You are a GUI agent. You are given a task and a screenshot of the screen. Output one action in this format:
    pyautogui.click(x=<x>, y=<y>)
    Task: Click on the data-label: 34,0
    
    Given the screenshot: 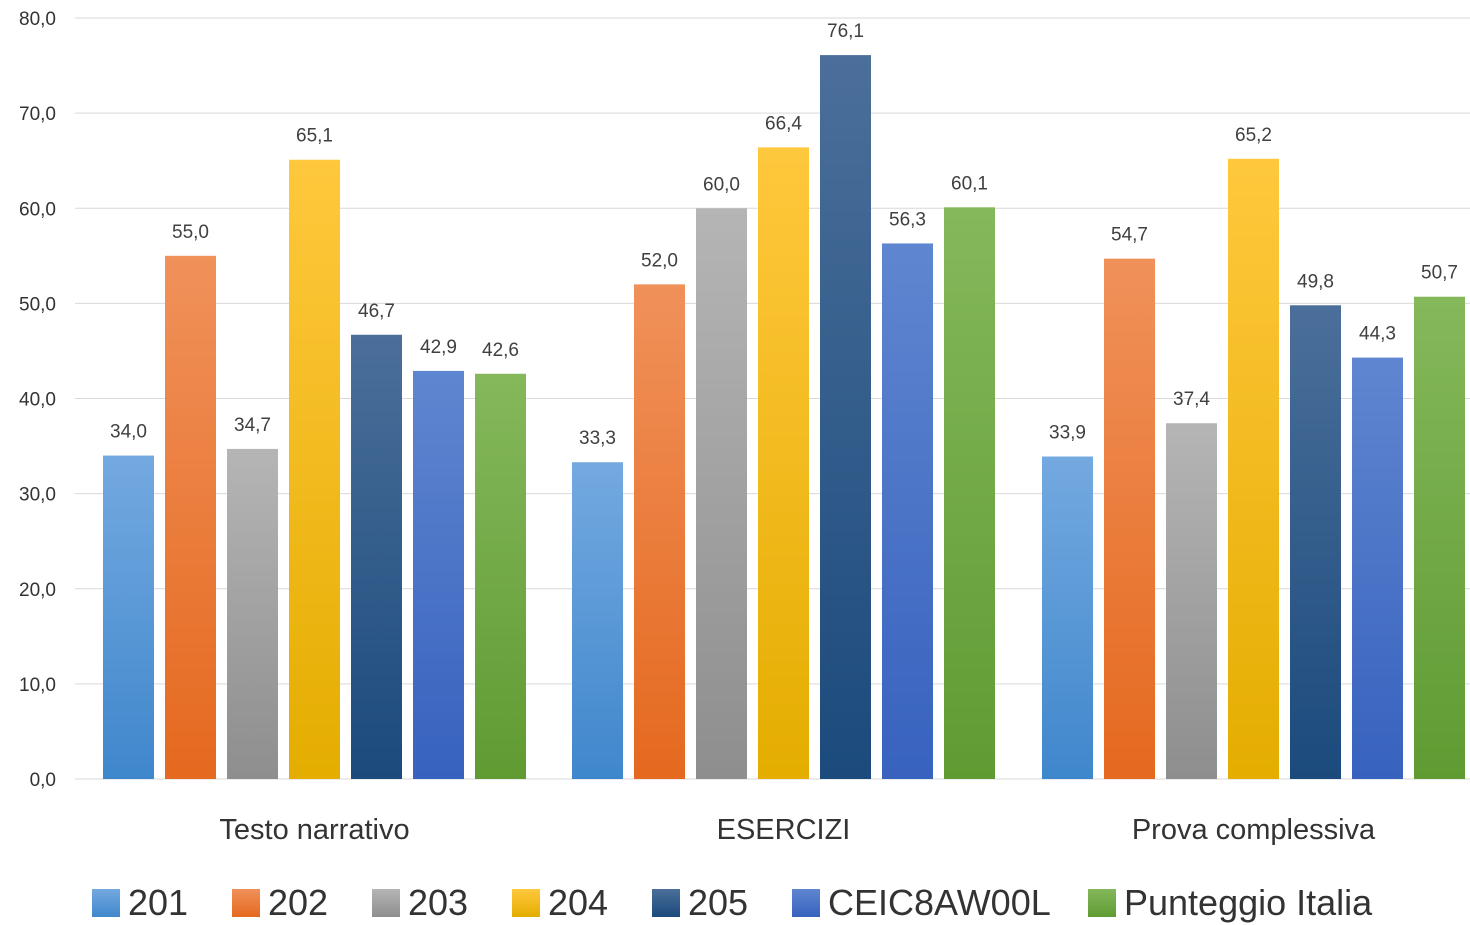 What is the action you would take?
    pyautogui.click(x=128, y=432)
    